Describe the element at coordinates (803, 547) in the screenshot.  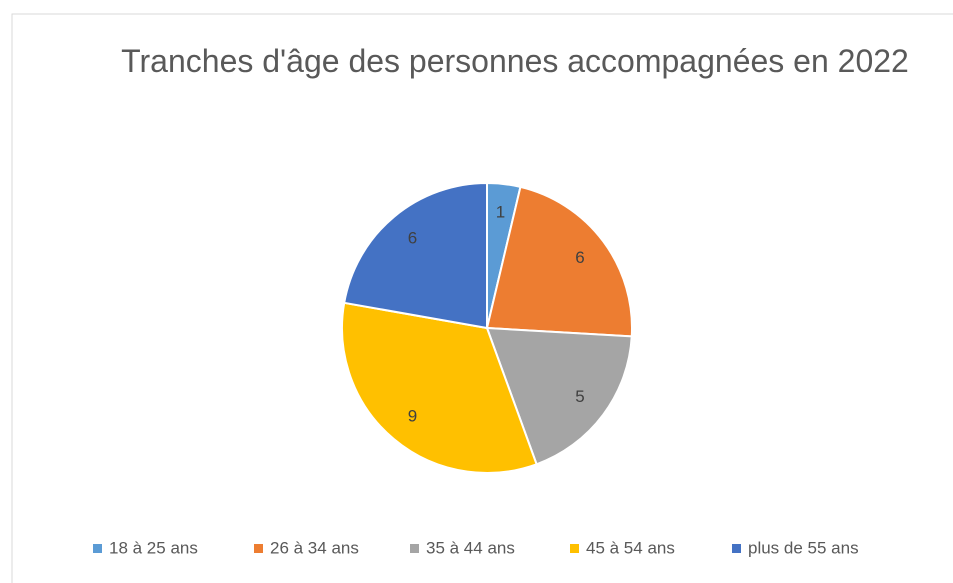
I see `legend-label: plus de 55 ans` at that location.